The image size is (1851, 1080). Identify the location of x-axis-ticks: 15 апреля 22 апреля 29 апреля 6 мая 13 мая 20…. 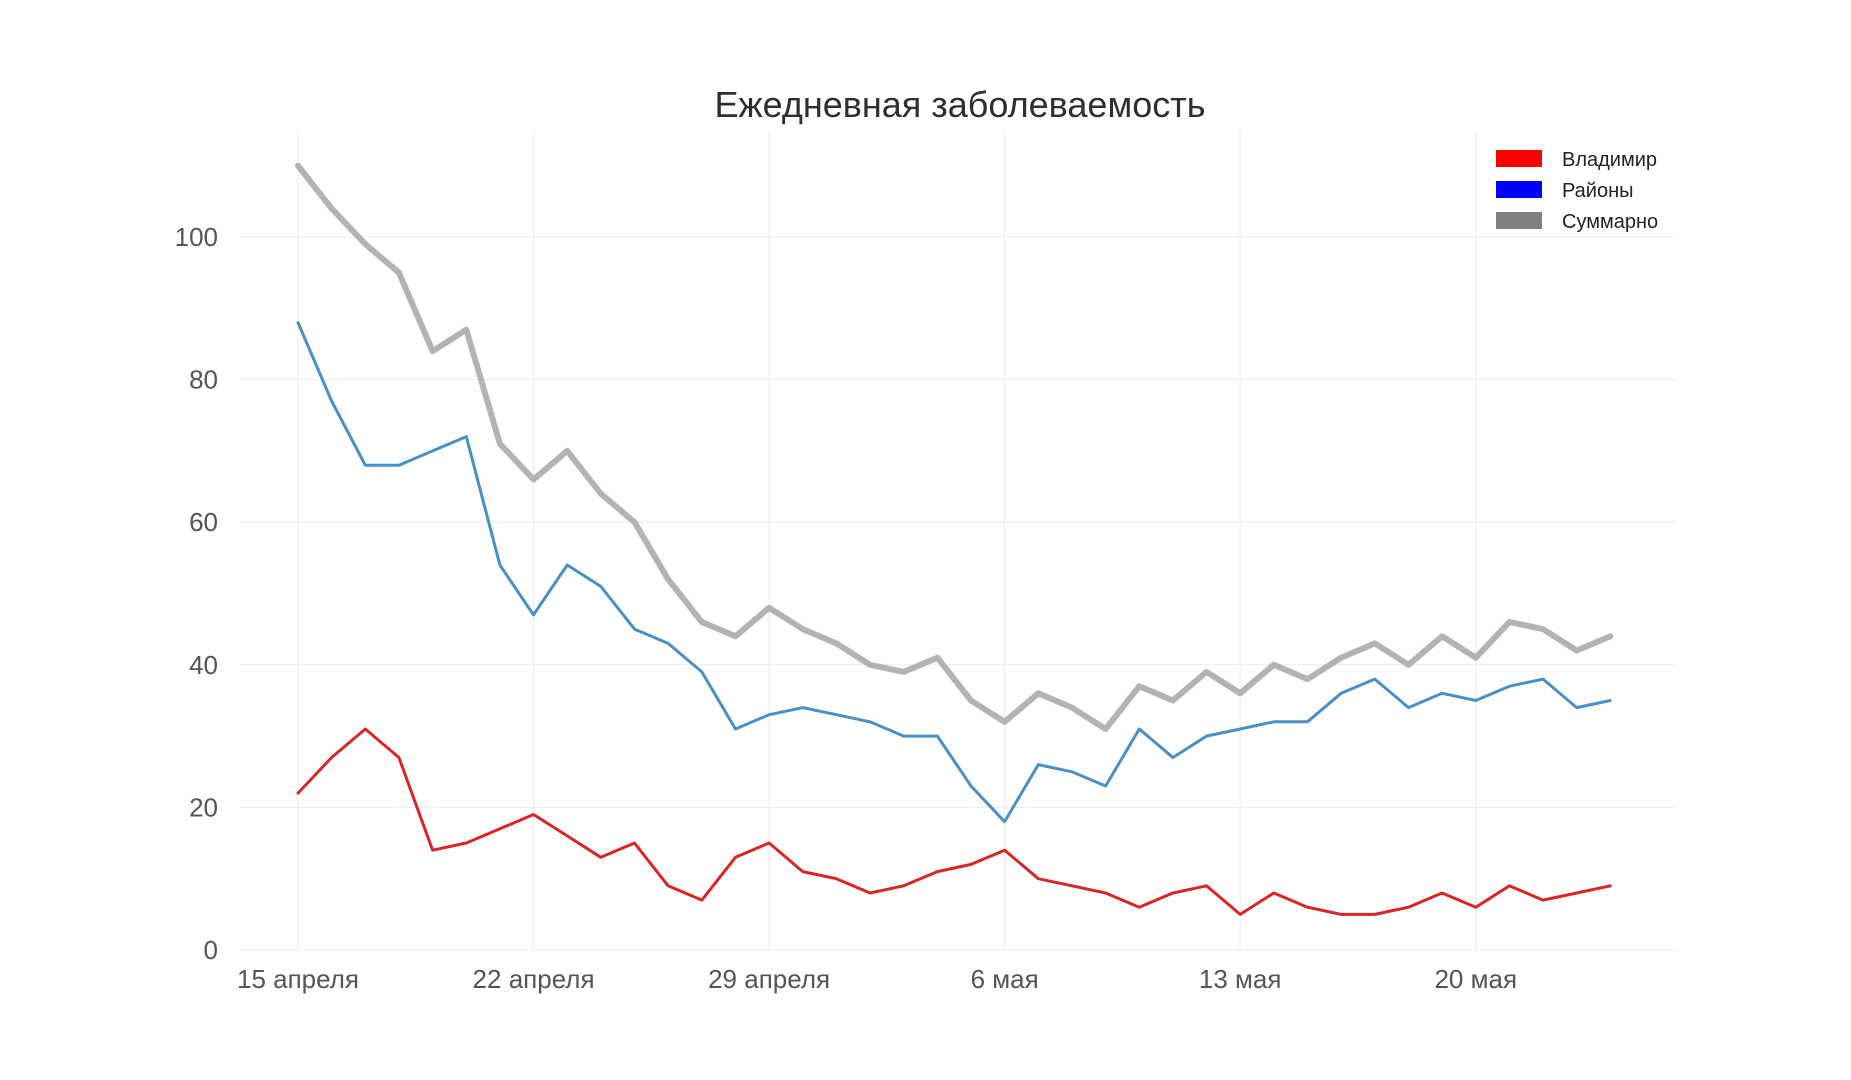
(877, 979).